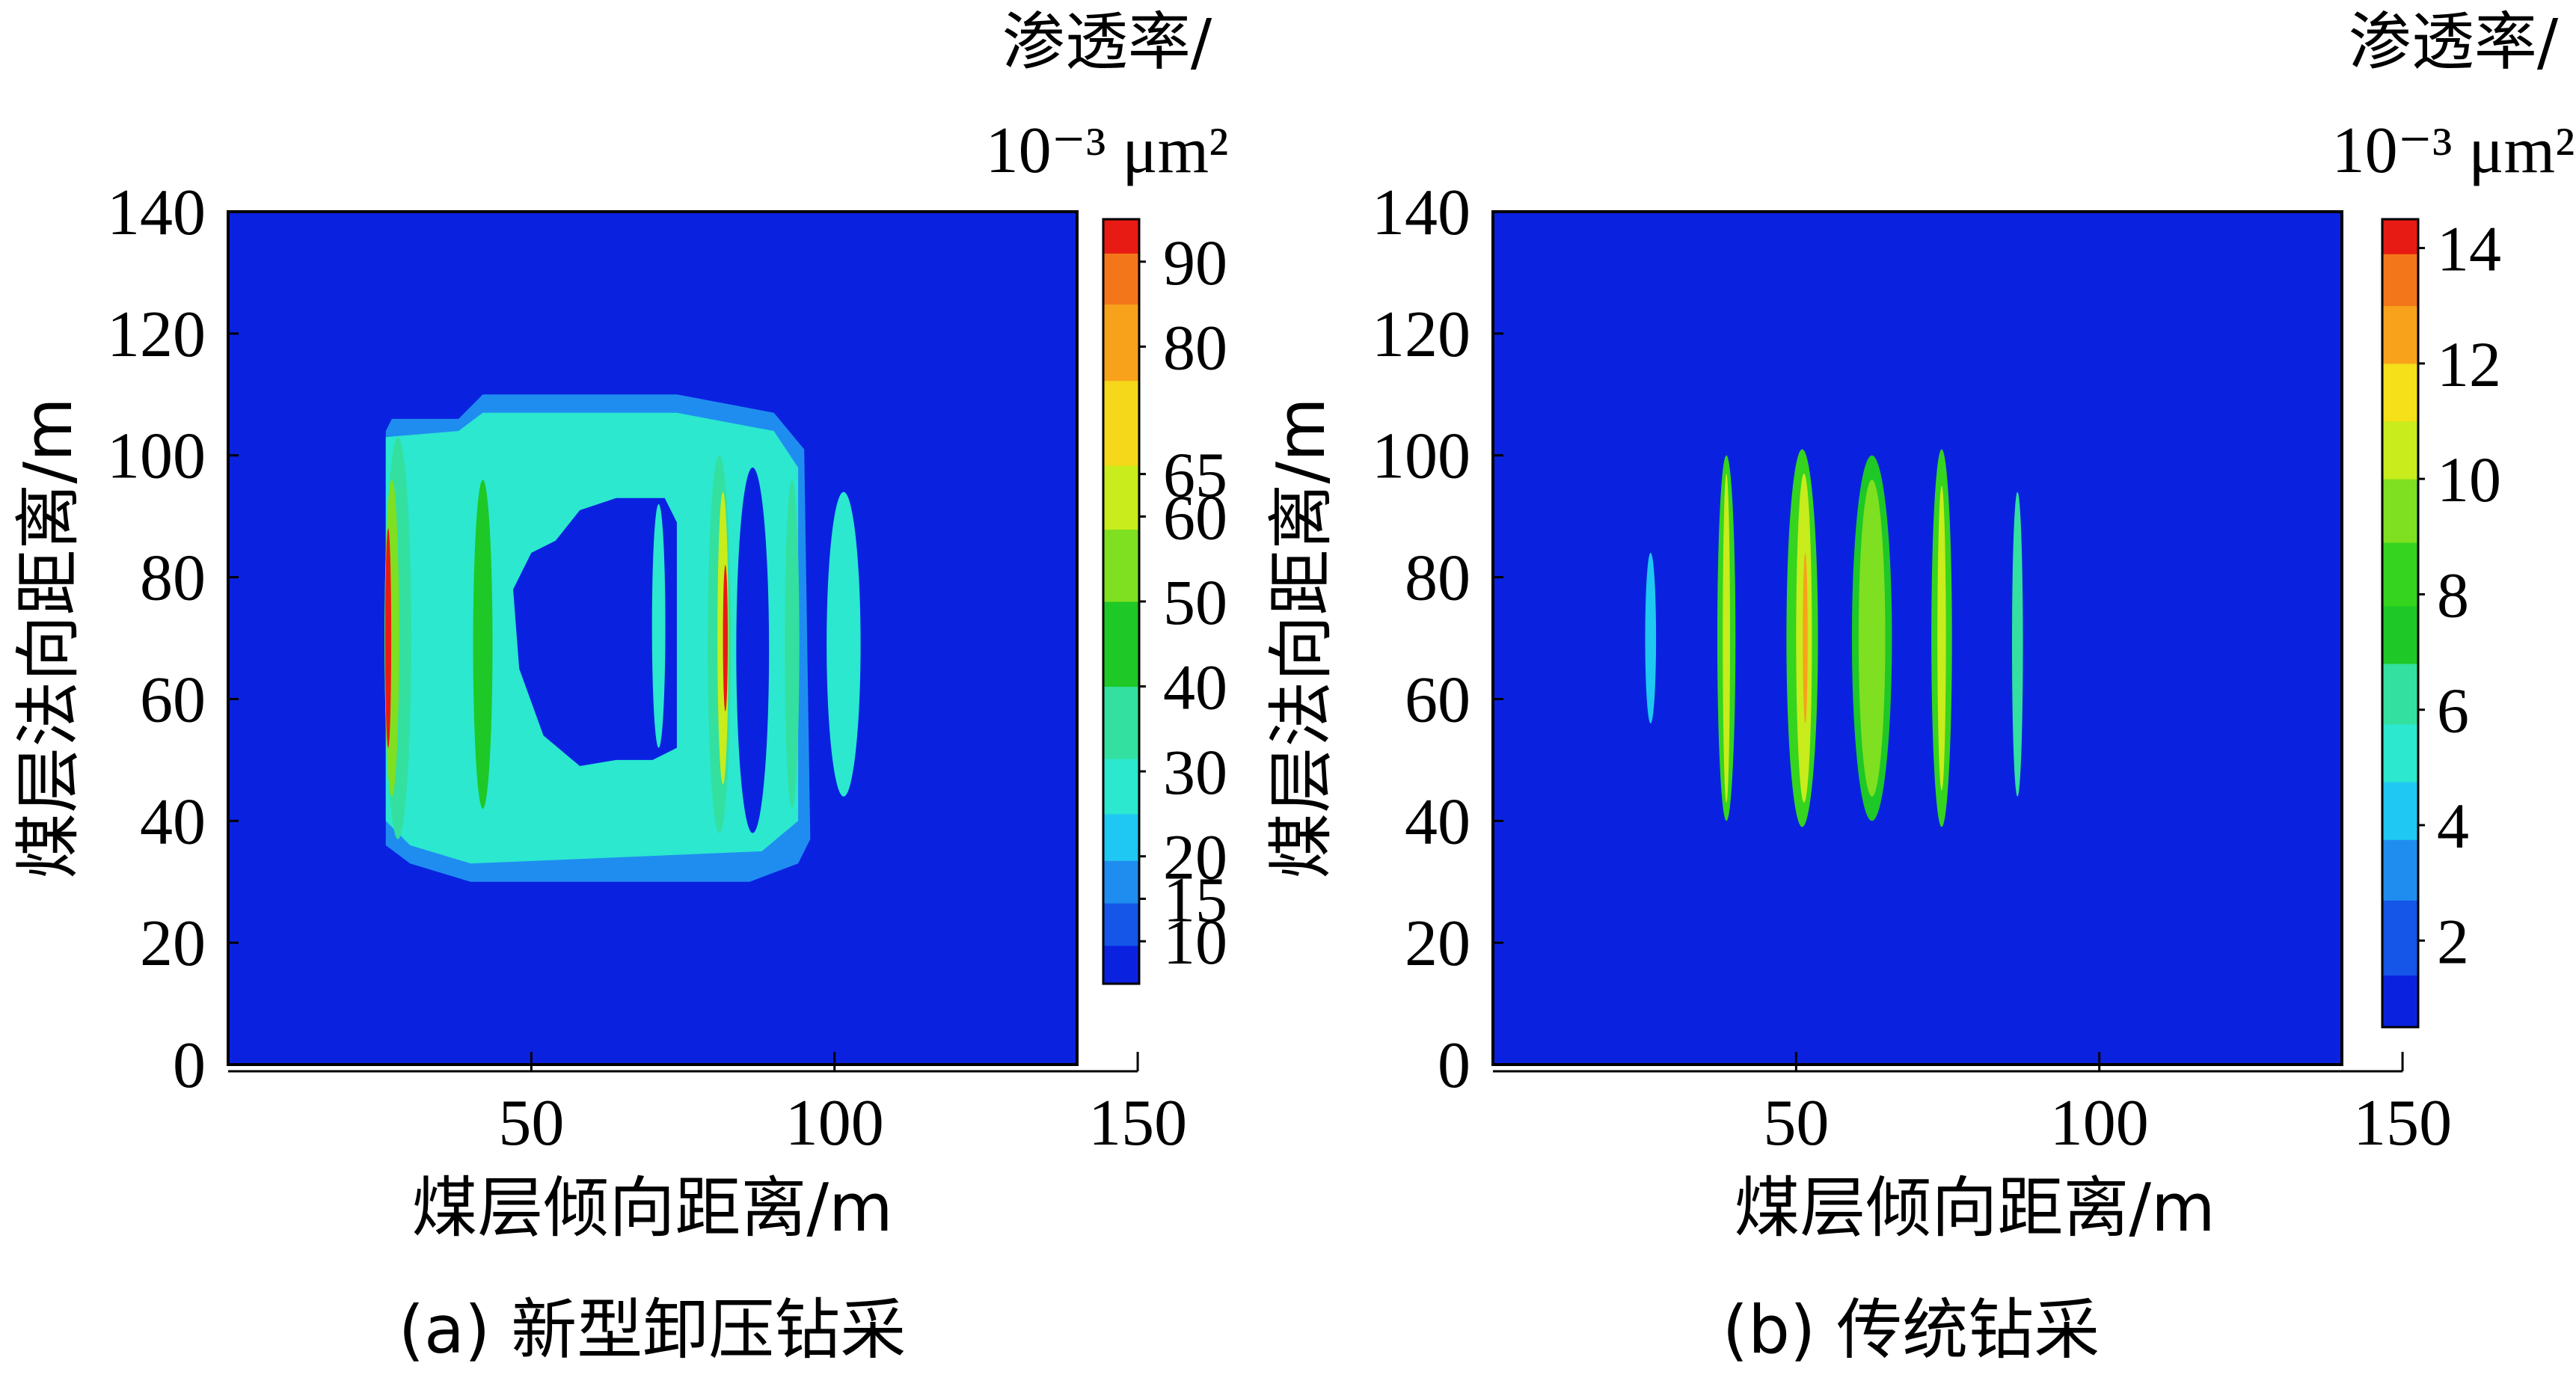  I want to click on panel-a-y-axis-label: 煤层法向距离/m, so click(48, 638).